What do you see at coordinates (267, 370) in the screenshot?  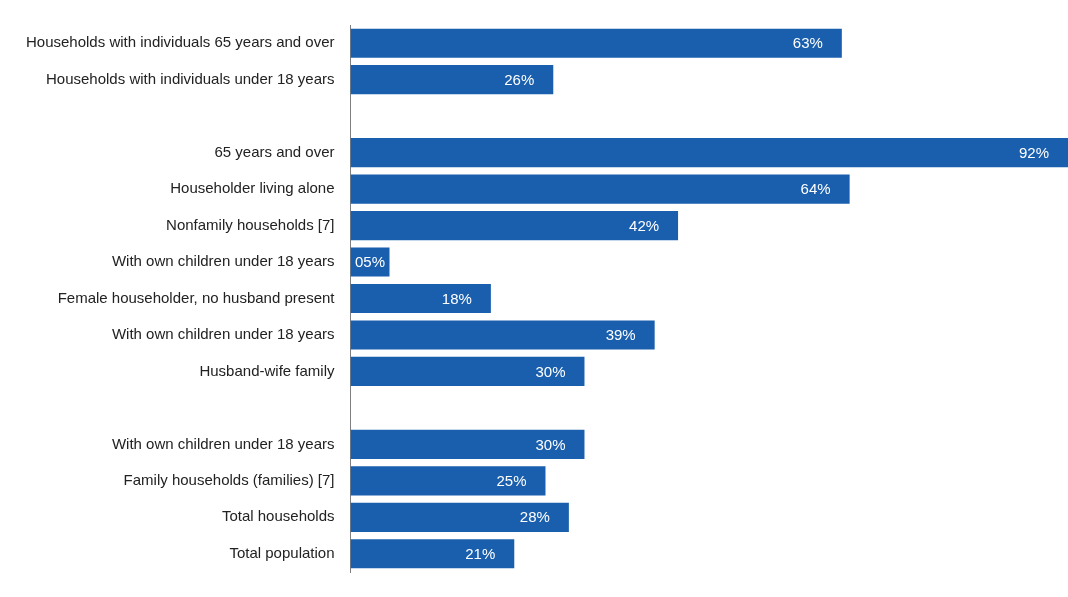 I see `y-tick-label: Husband-wife family` at bounding box center [267, 370].